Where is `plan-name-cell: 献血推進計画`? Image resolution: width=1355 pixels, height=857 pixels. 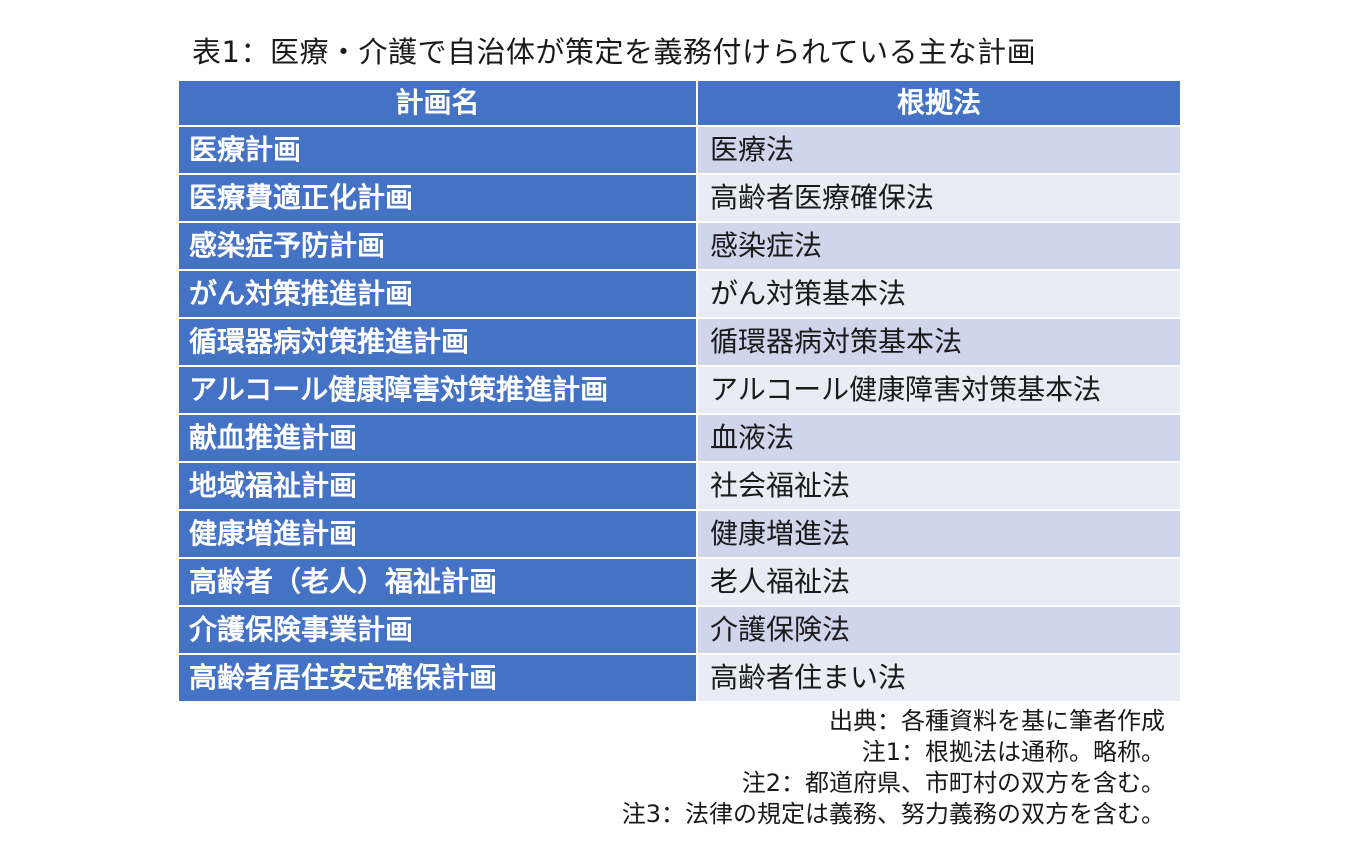 plan-name-cell: 献血推進計画 is located at coordinates (438, 438).